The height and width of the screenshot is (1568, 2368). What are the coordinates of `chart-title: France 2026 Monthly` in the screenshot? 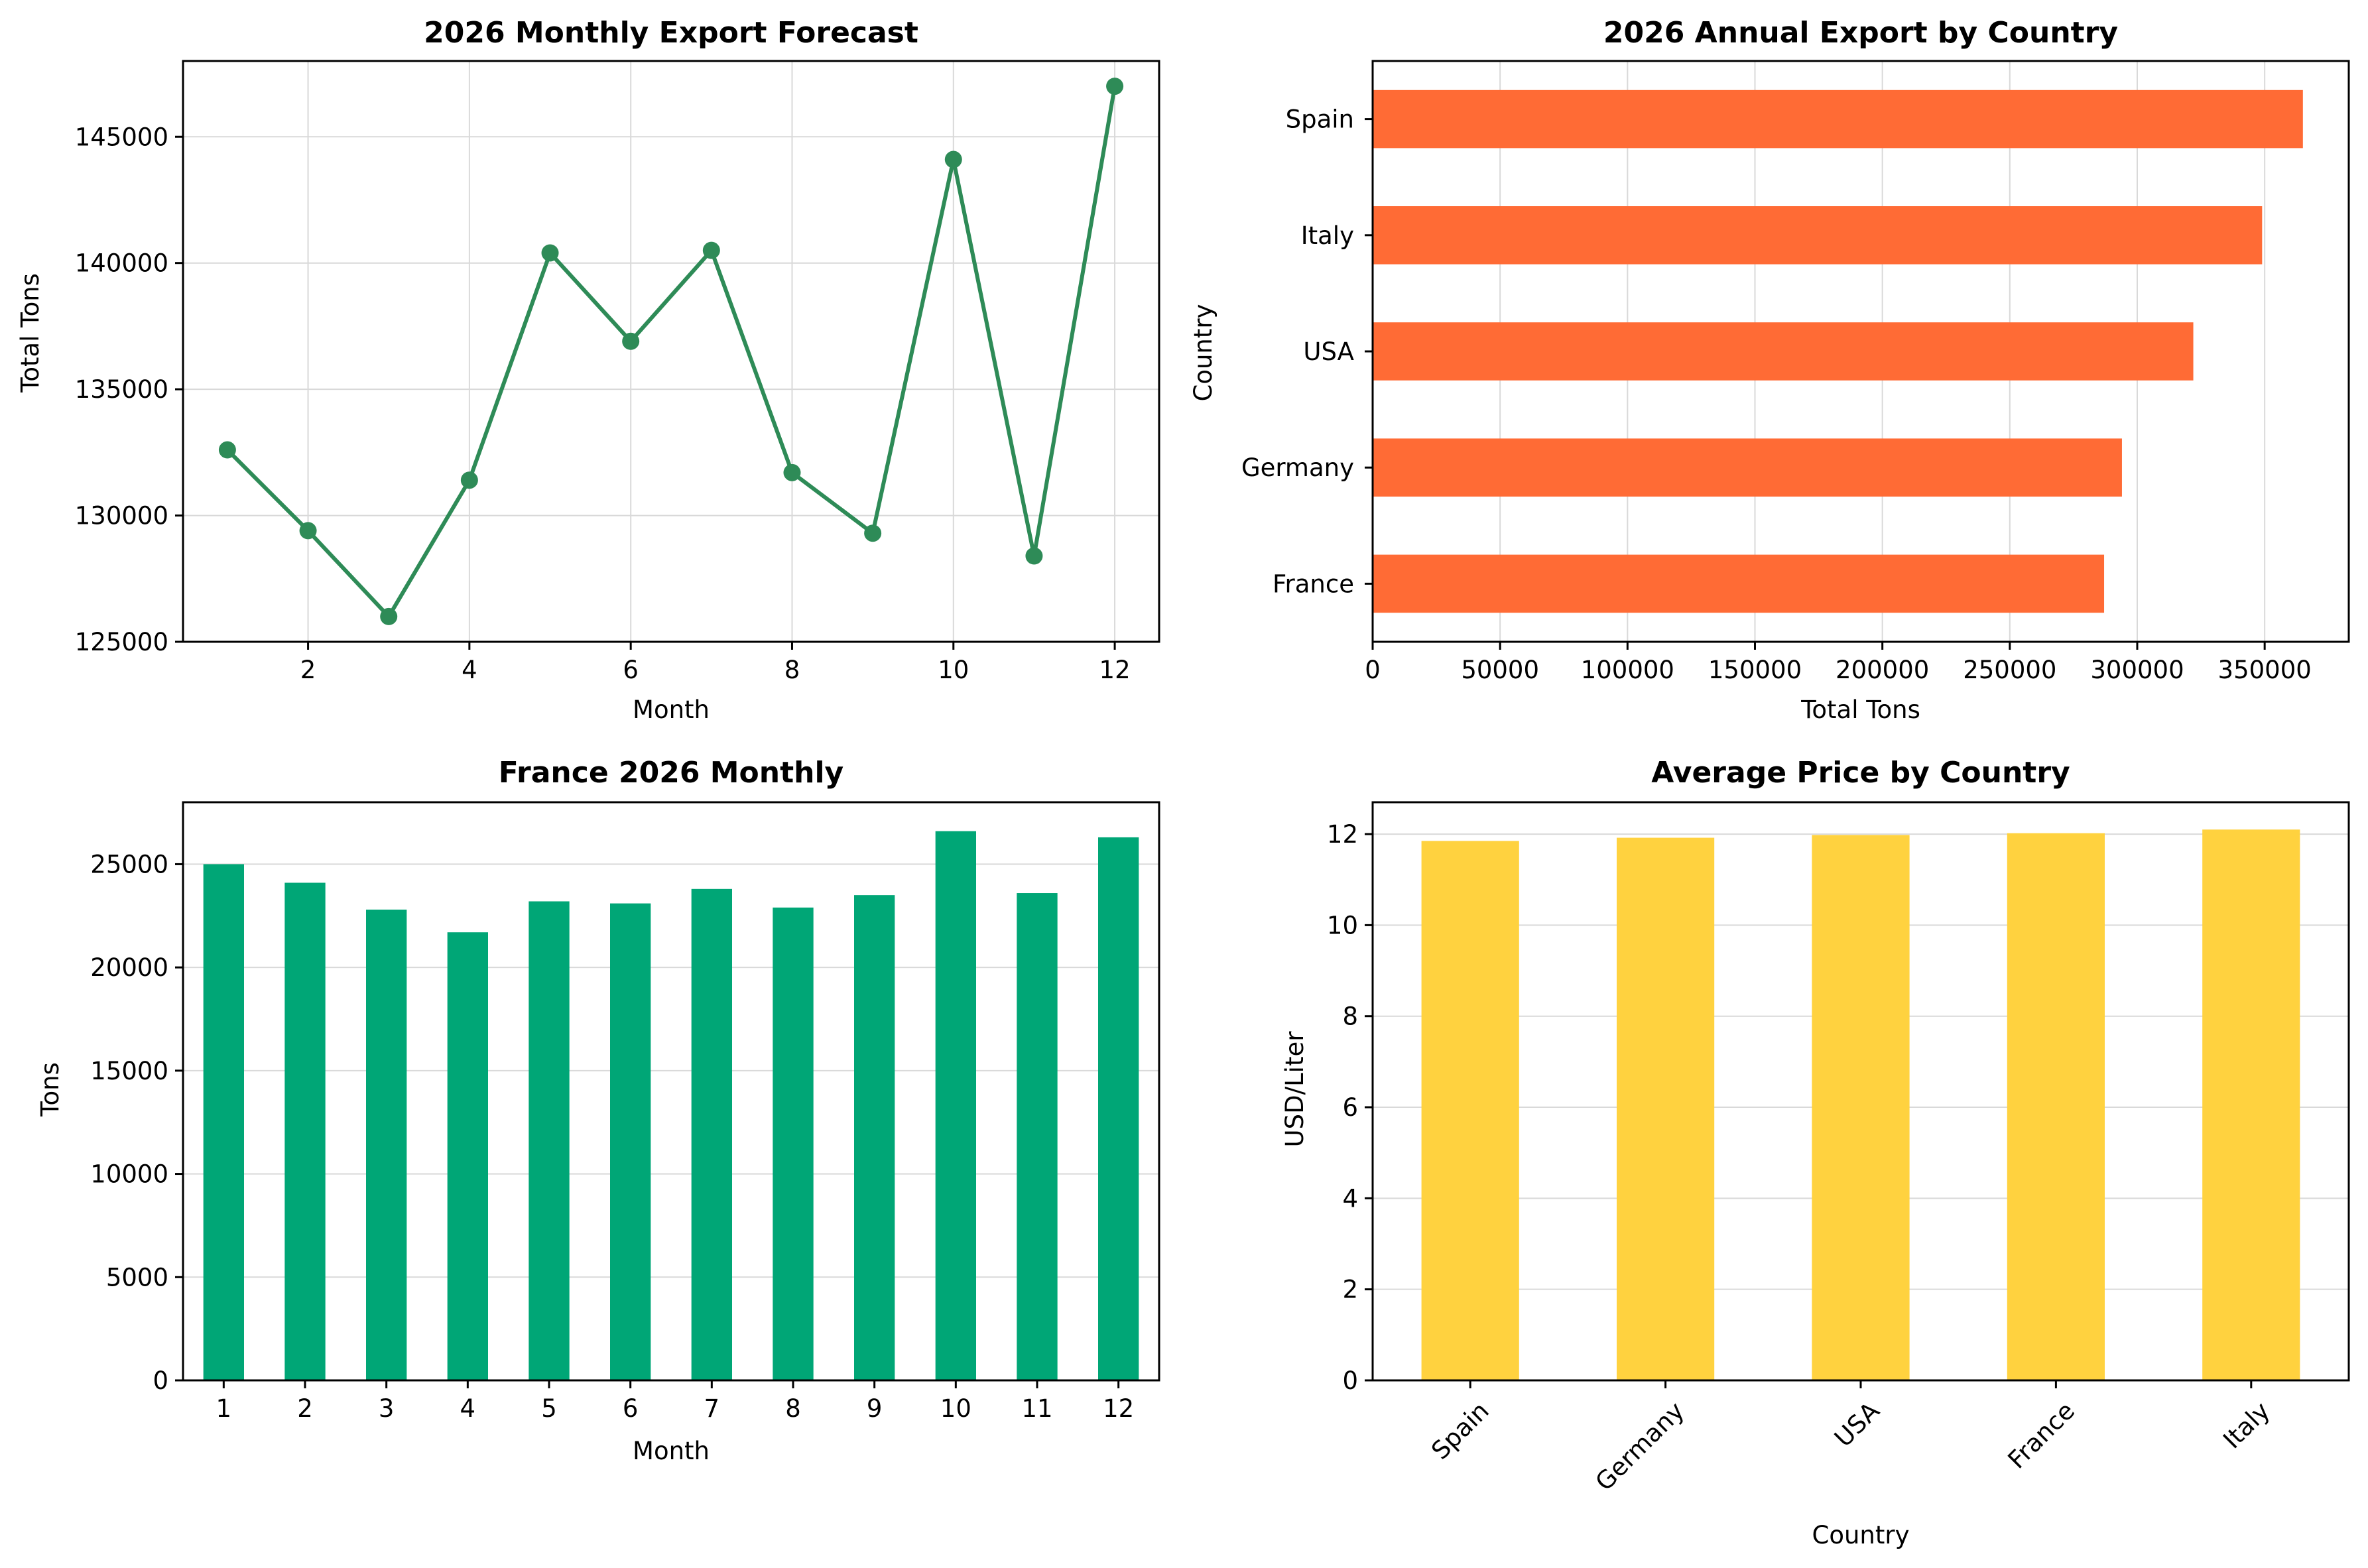 It's located at (671, 773).